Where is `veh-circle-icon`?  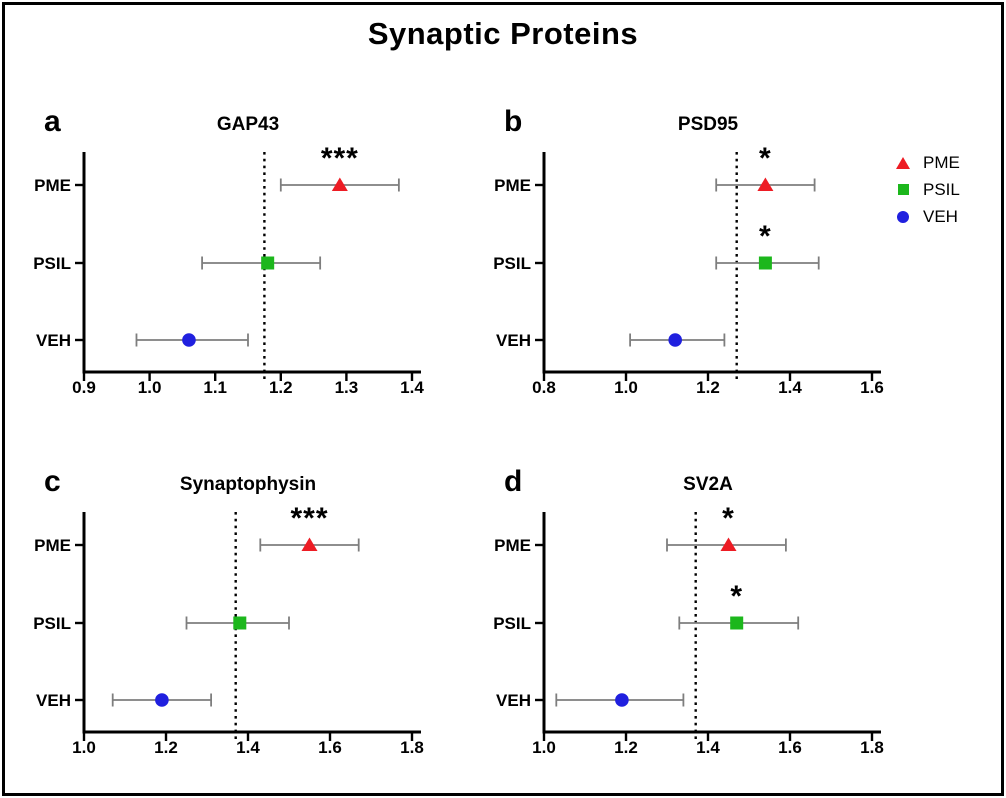
veh-circle-icon is located at coordinates (903, 216).